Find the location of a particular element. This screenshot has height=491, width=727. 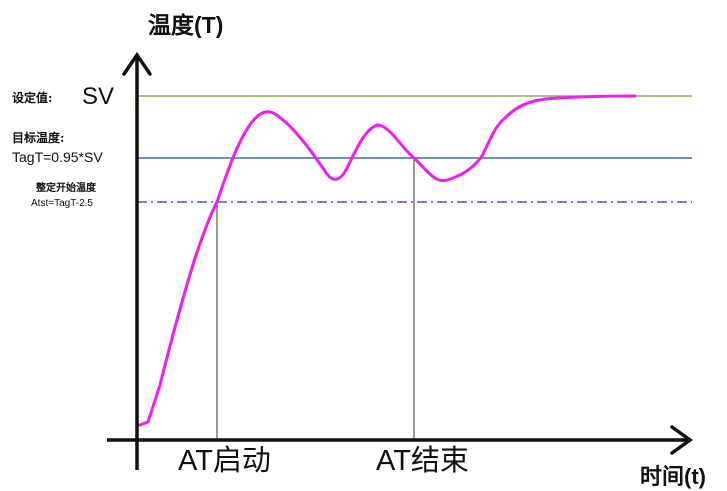

at-end-label: AT结束 is located at coordinates (422, 460).